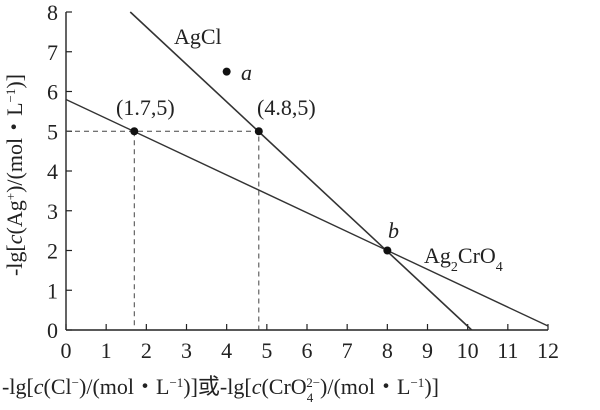 The width and height of the screenshot is (600, 410). What do you see at coordinates (14, 175) in the screenshot?
I see `y-axis-label: -lg[c(Ag+)/(mol・L−1)]` at bounding box center [14, 175].